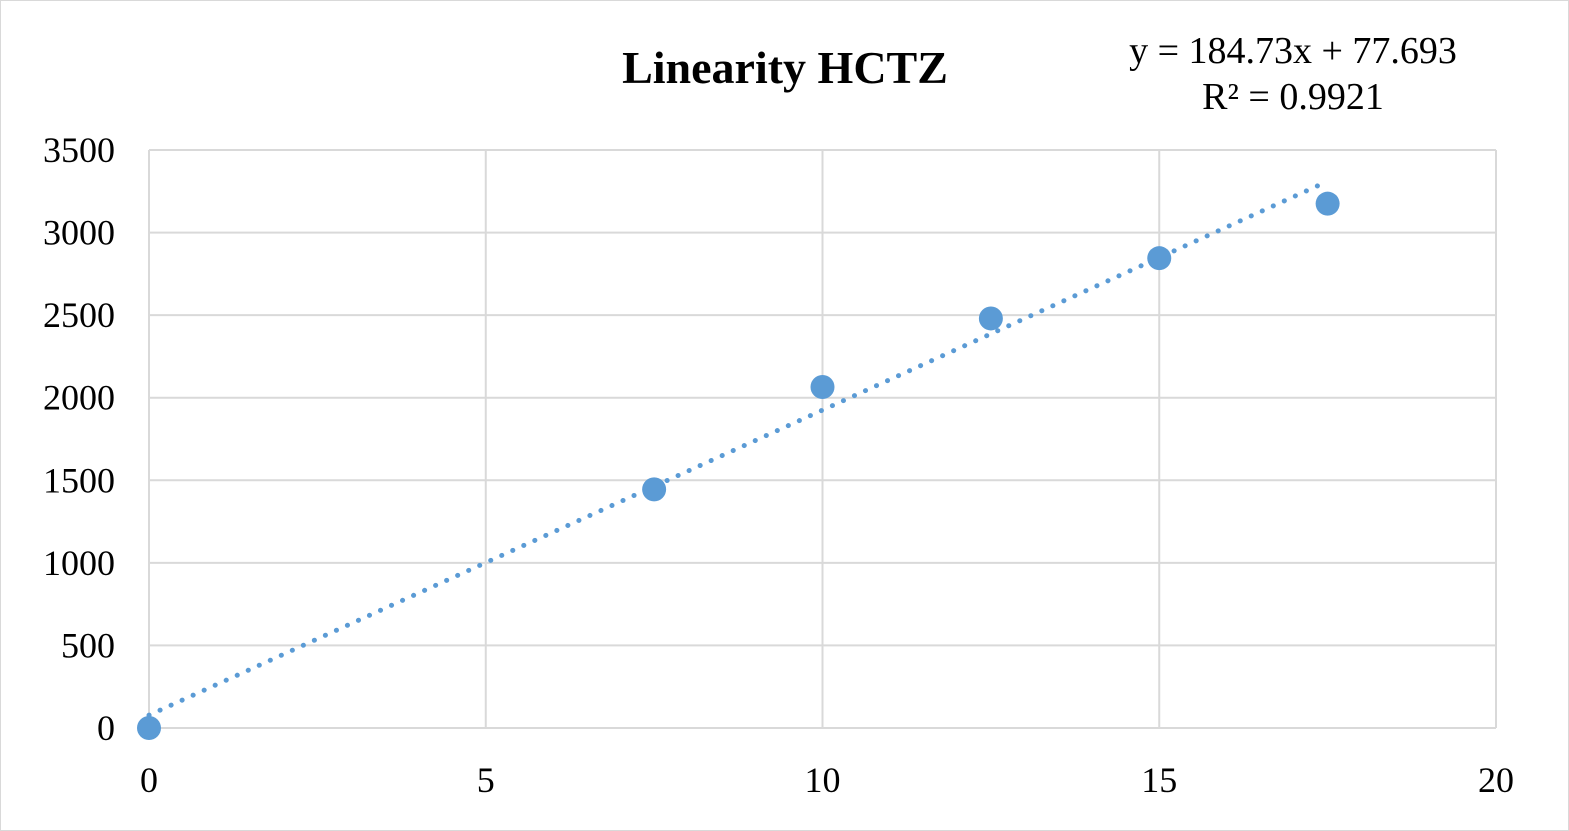 Image resolution: width=1569 pixels, height=831 pixels. I want to click on x-tick-label-1: 5, so click(486, 780).